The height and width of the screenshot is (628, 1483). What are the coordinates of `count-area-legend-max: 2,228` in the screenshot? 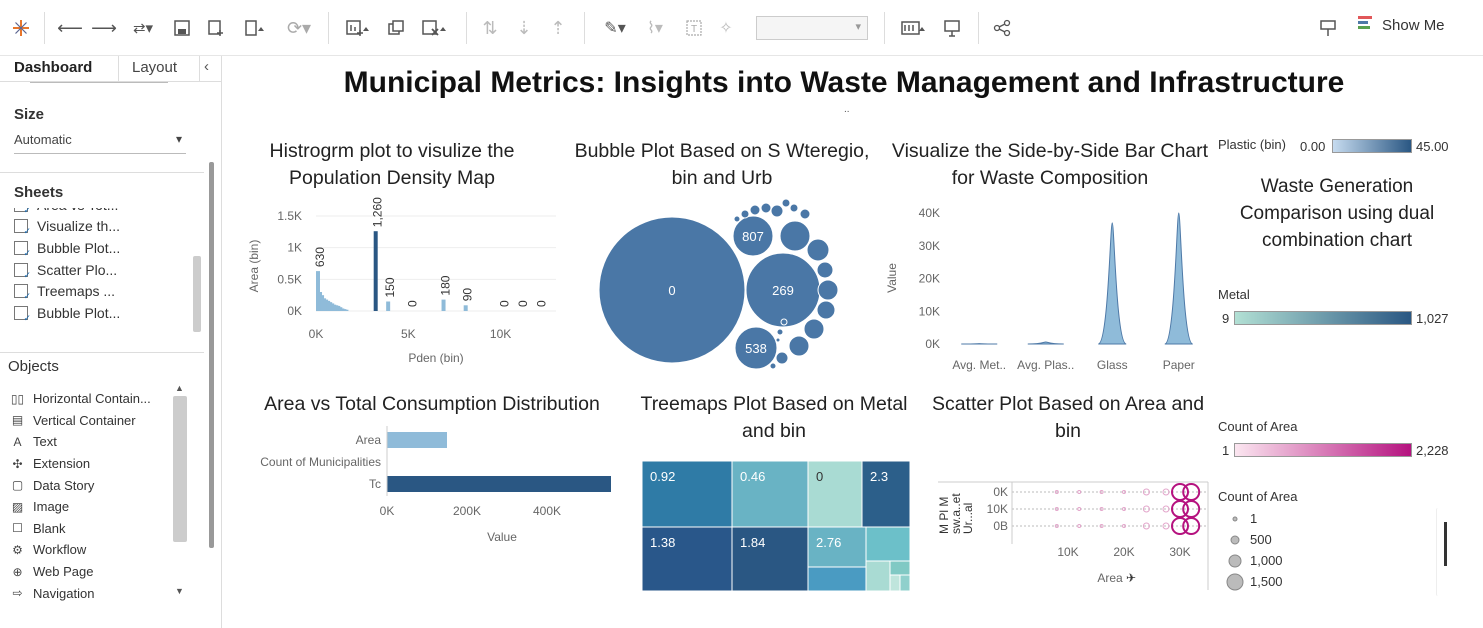 It's located at (1432, 450).